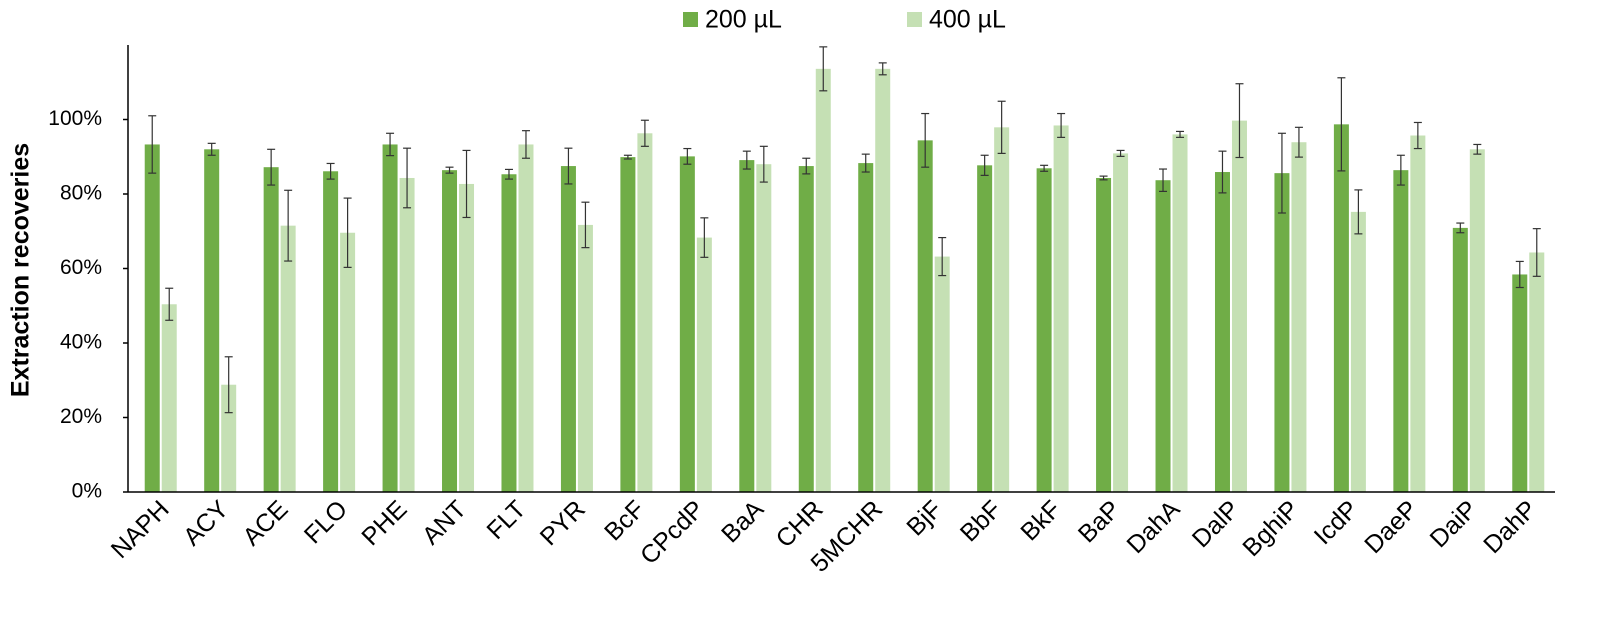  Describe the element at coordinates (140, 529) in the screenshot. I see `x-tick-label: NAPH` at that location.